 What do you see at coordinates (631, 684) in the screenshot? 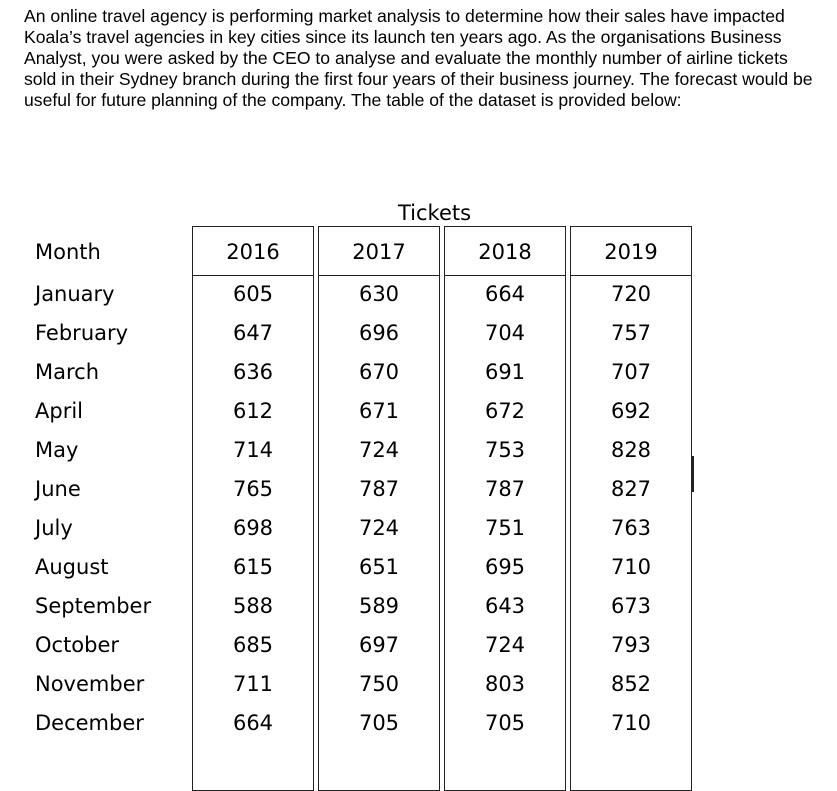
I see `ticket-value: 852` at bounding box center [631, 684].